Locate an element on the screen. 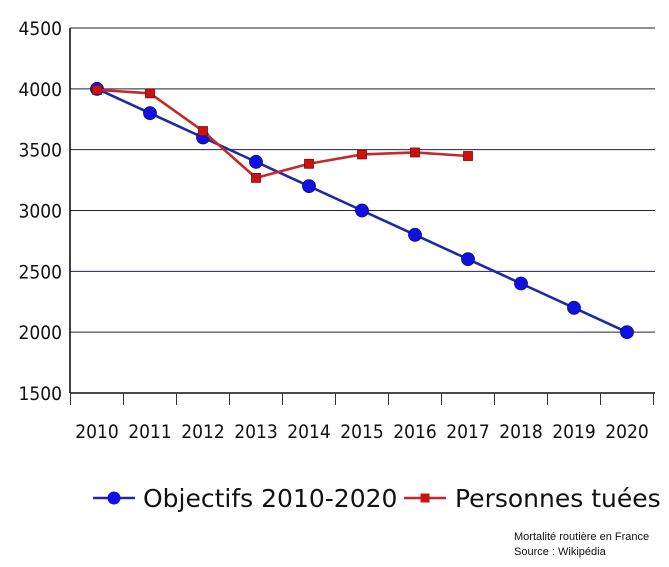  credit-caption: Mortalité routière en France is located at coordinates (582, 537).